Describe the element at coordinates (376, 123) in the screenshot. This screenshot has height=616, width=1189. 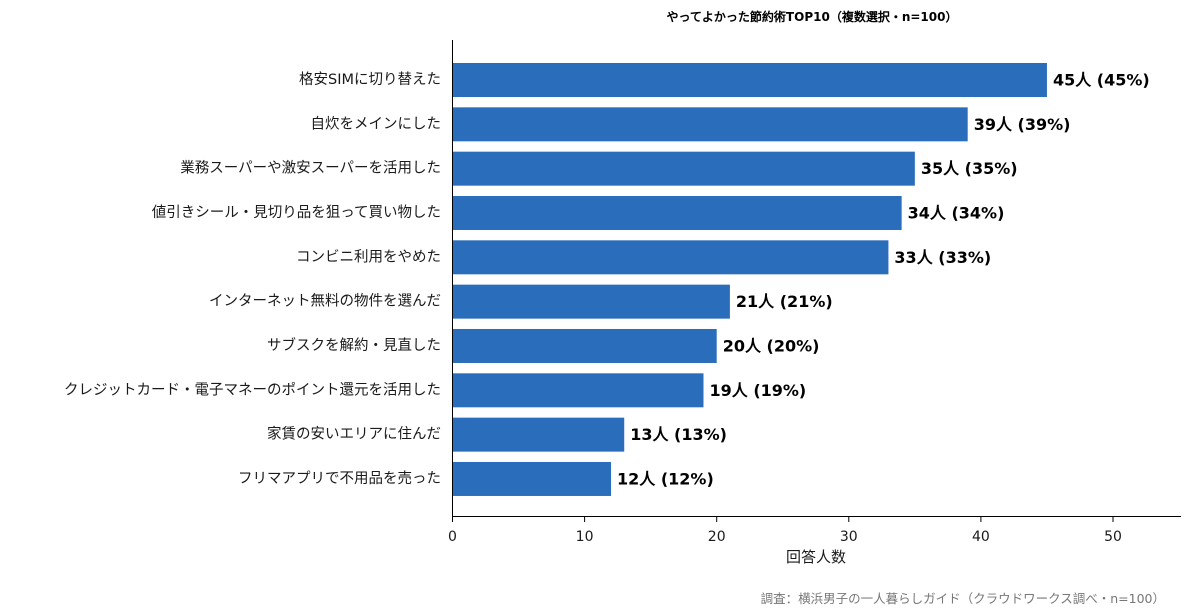
I see `category-label: 自炊をメインにした` at that location.